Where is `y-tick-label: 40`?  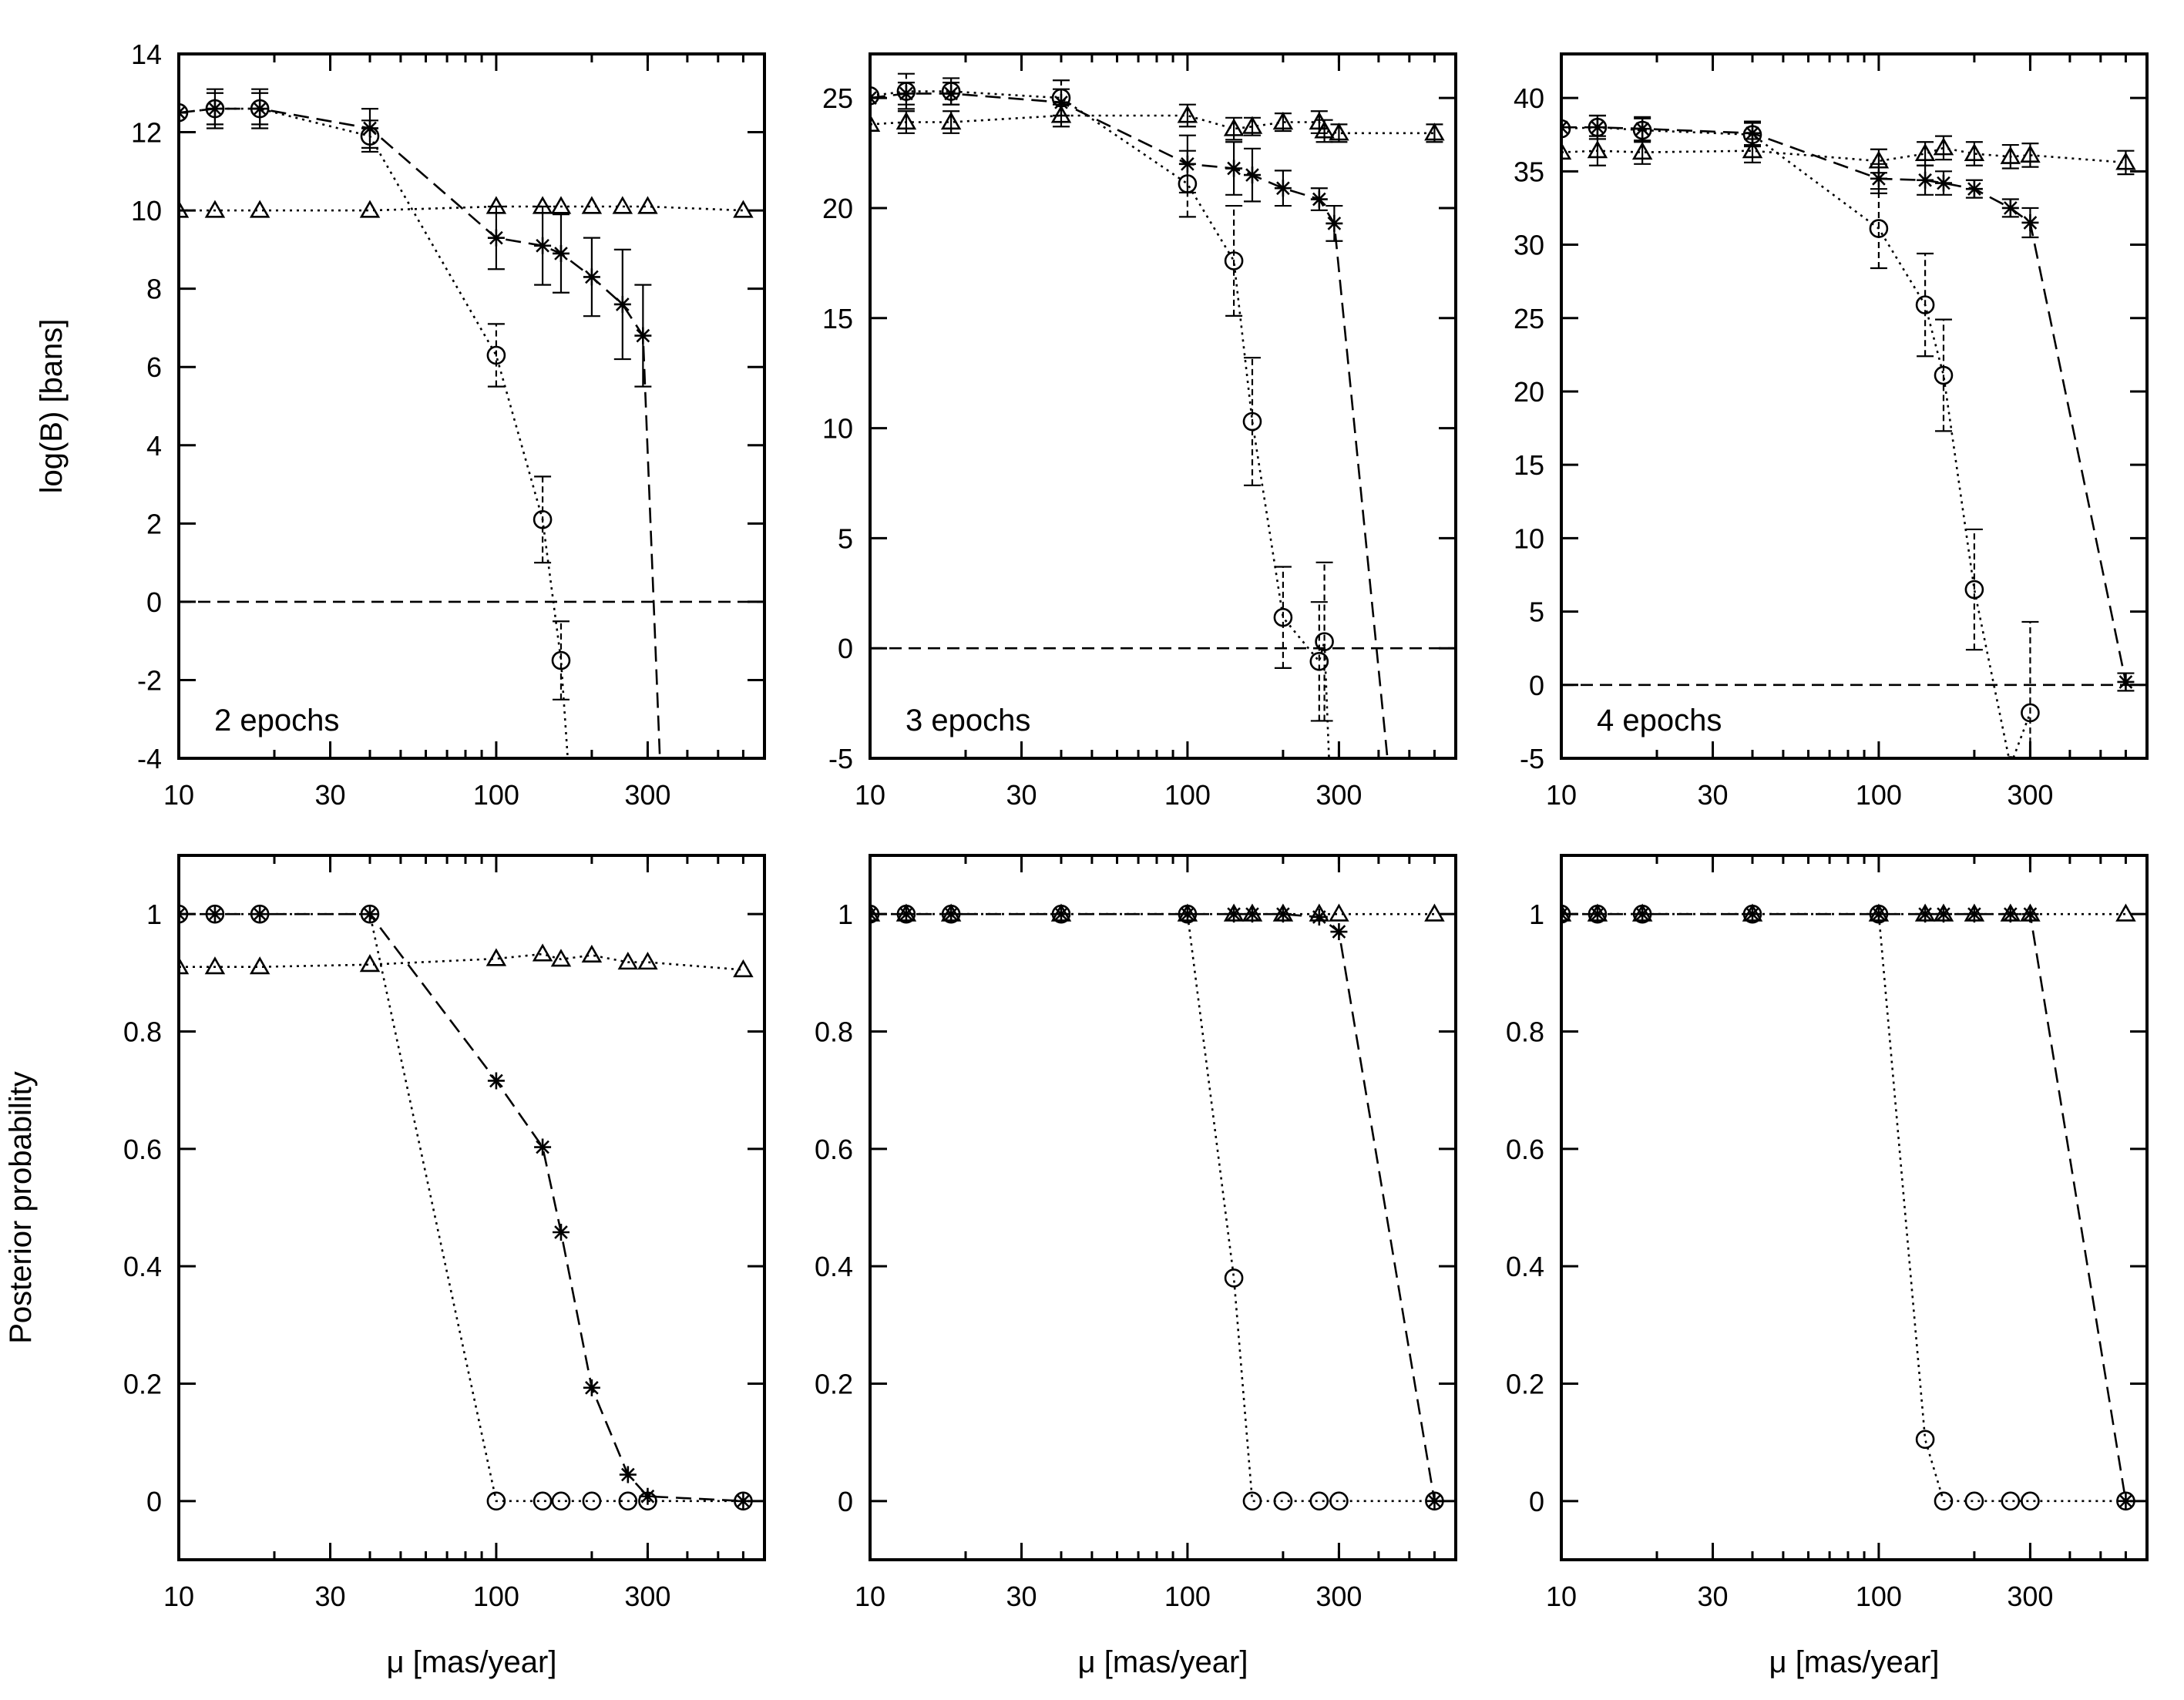 y-tick-label: 40 is located at coordinates (1529, 98).